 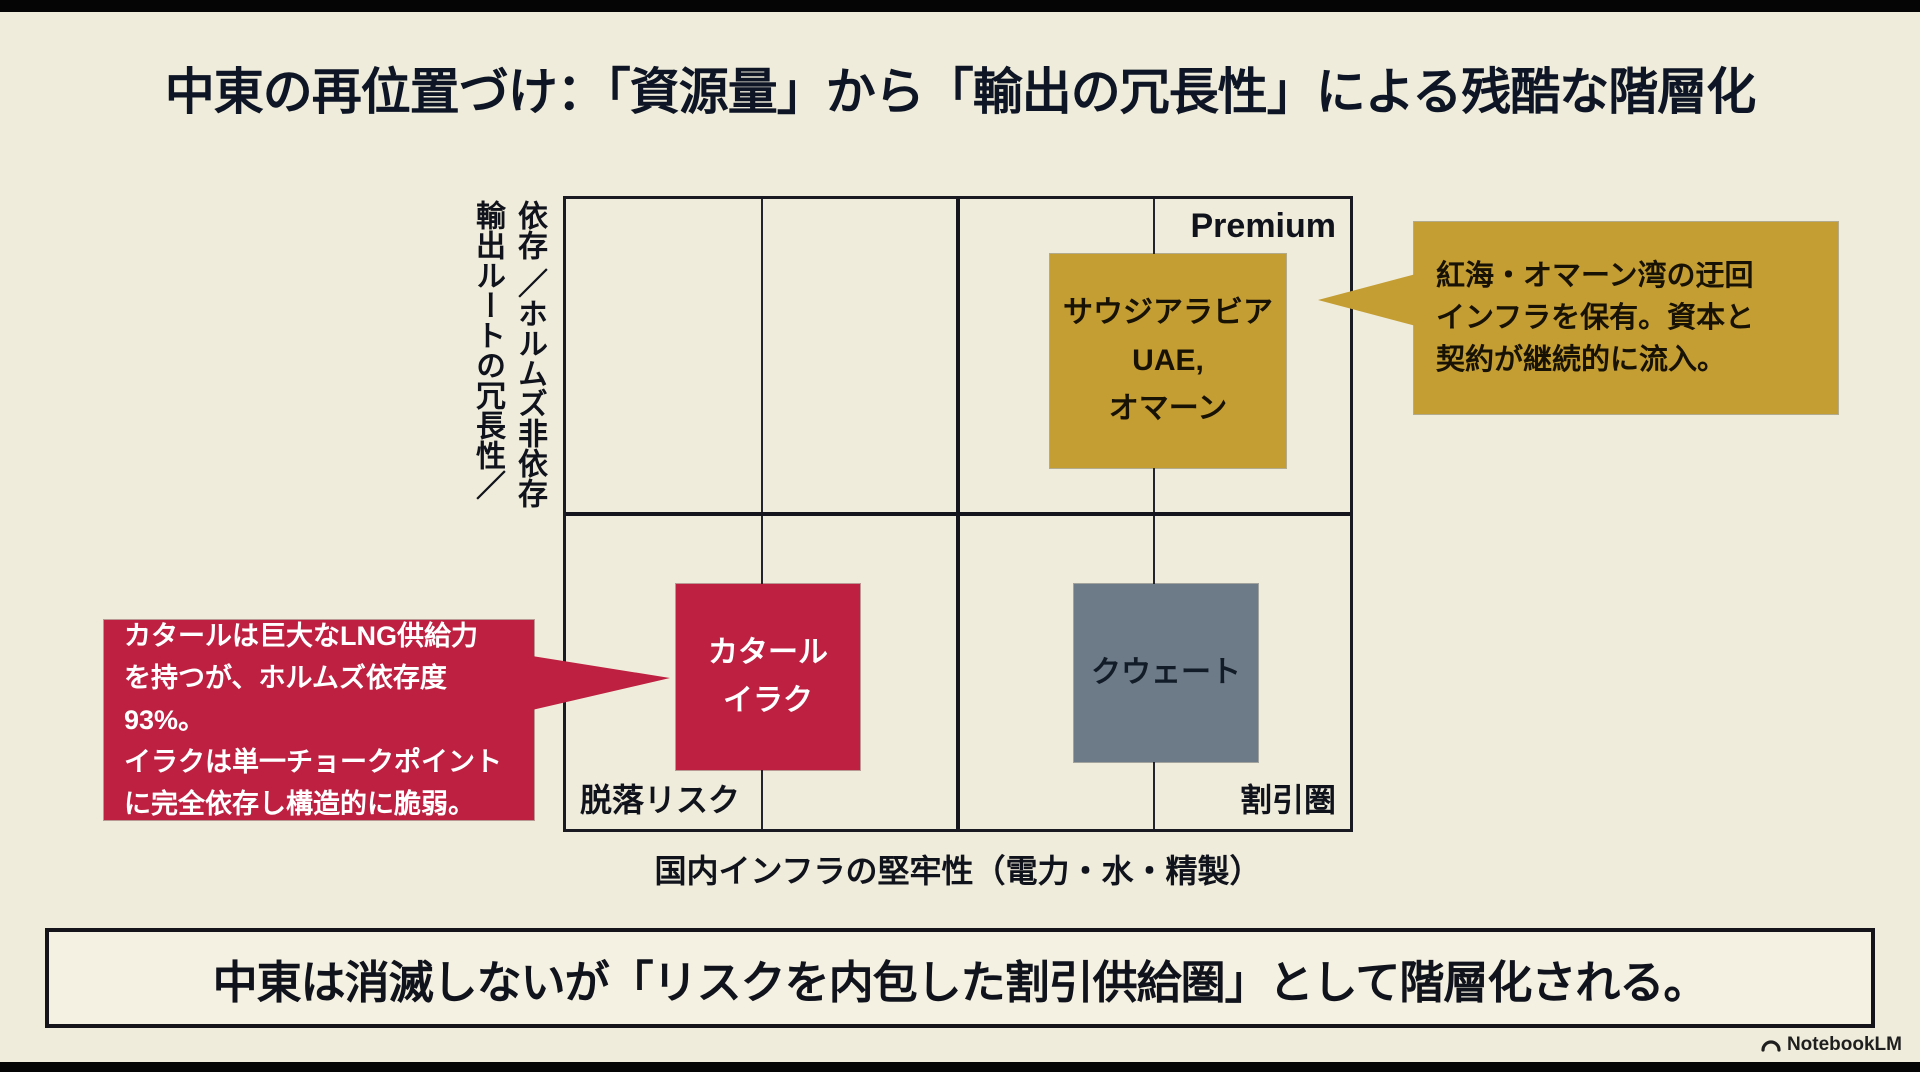 I want to click on y-axis-label: 輸出ルートの冗長性／ 依存 ／ホルムズ非依存, so click(x=508, y=518).